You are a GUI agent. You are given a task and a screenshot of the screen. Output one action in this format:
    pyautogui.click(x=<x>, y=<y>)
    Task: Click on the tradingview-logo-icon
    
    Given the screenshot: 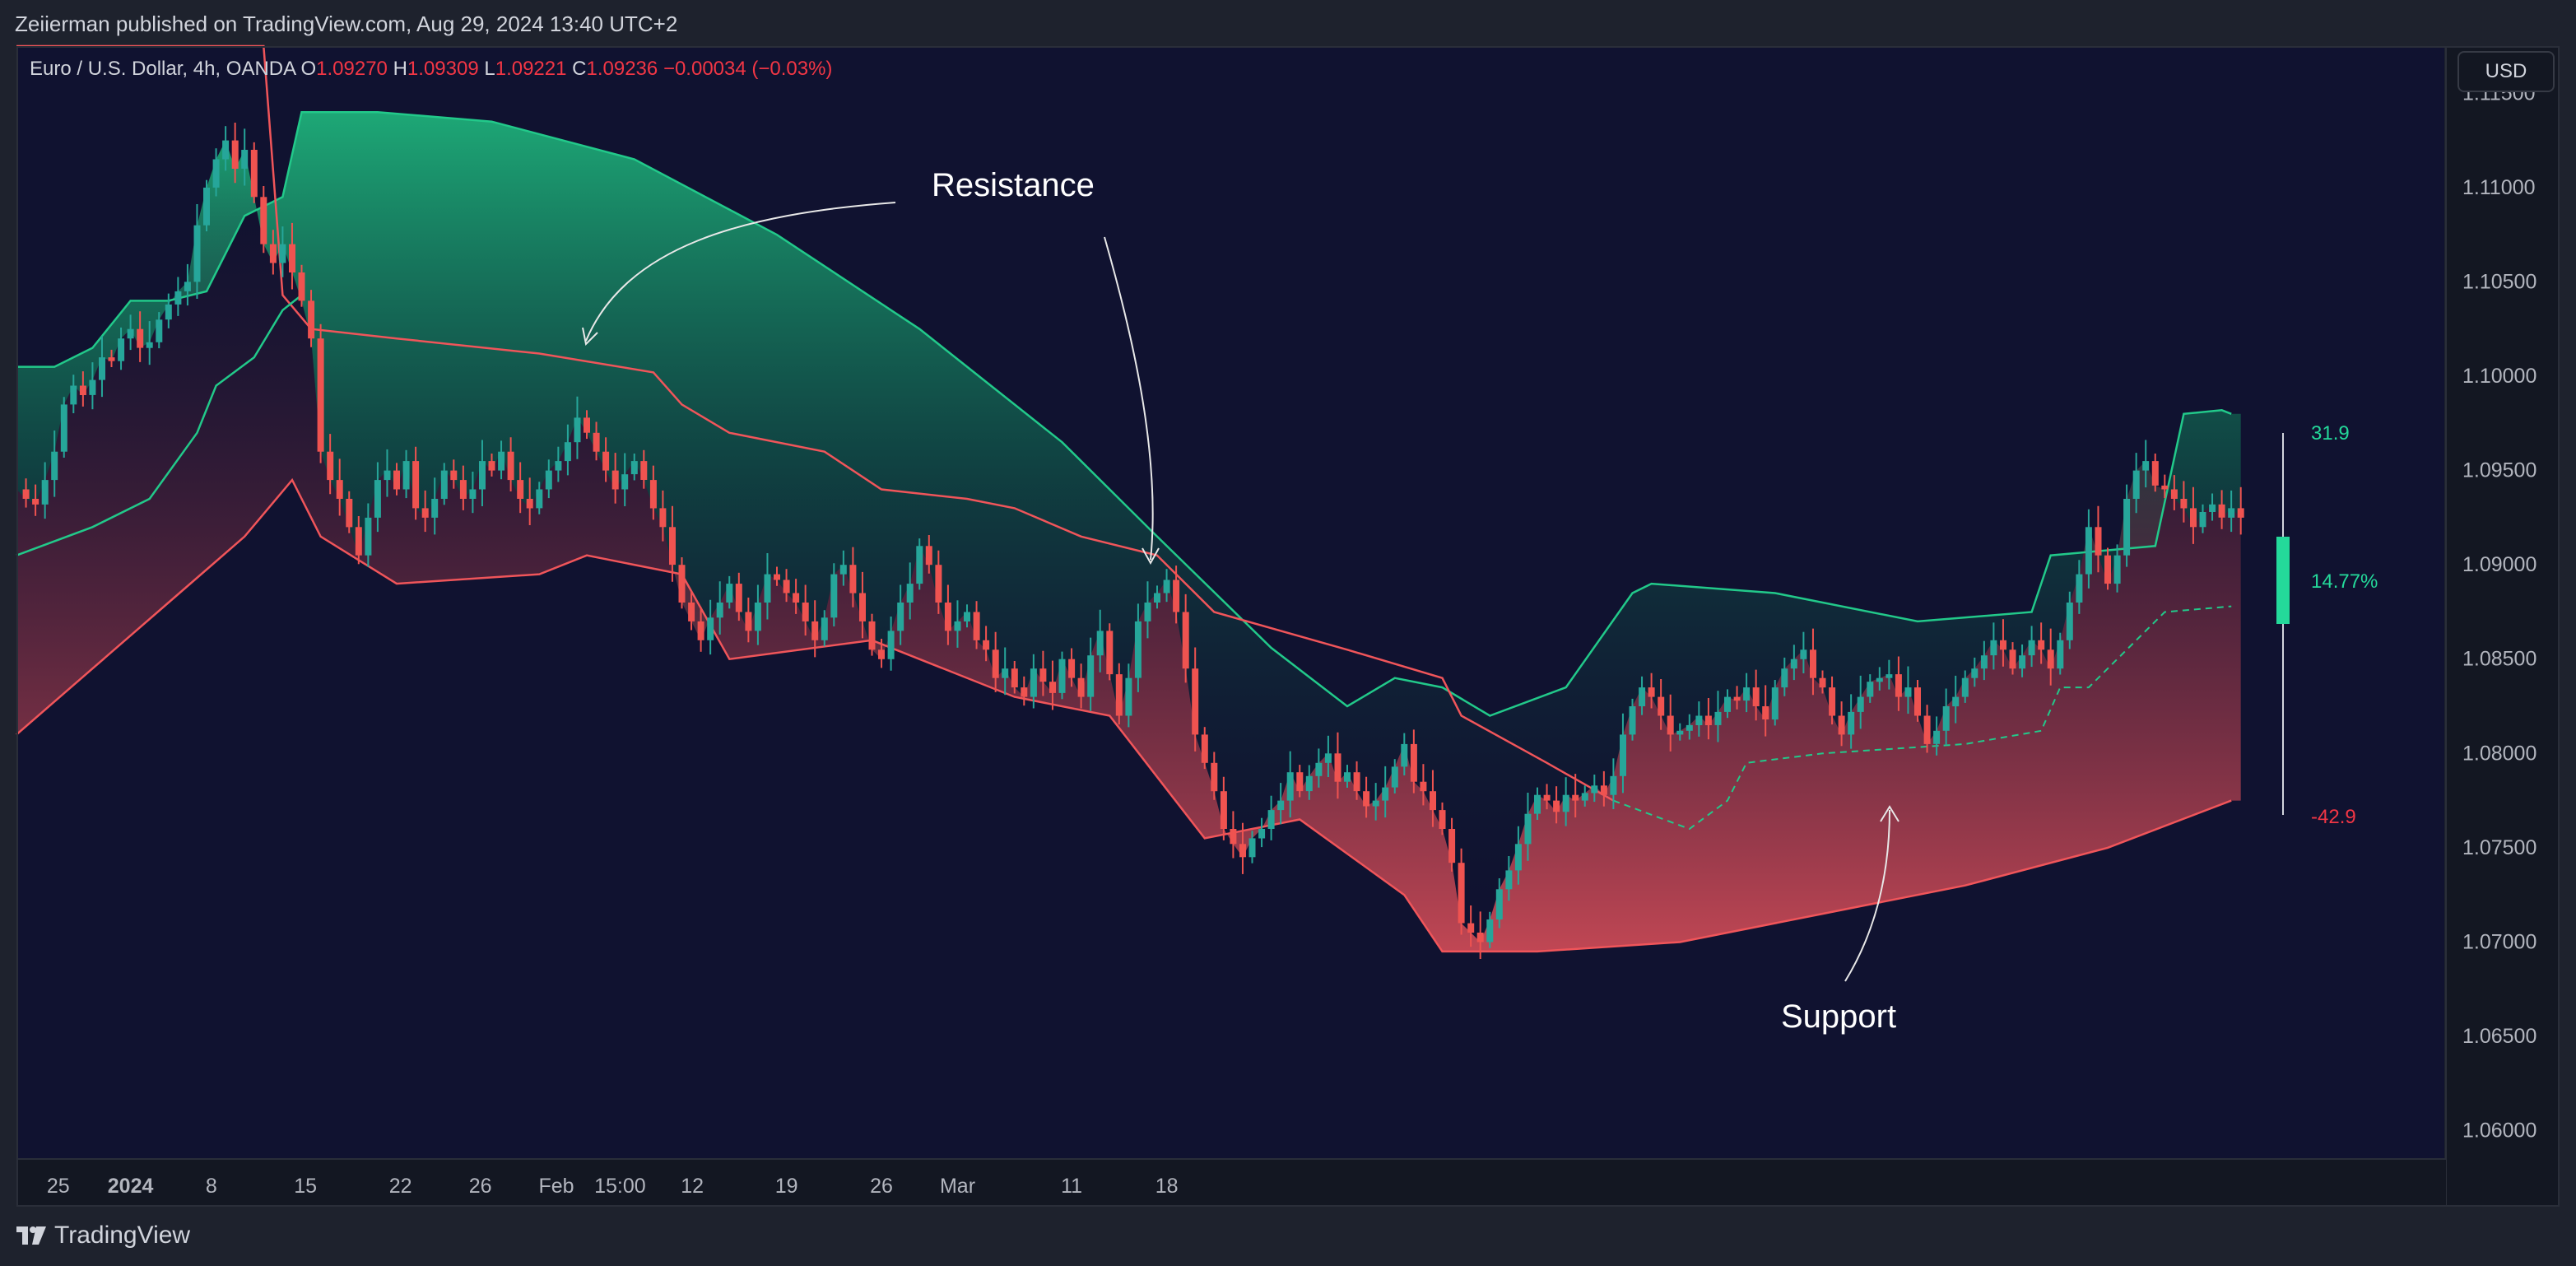 What is the action you would take?
    pyautogui.click(x=31, y=1235)
    